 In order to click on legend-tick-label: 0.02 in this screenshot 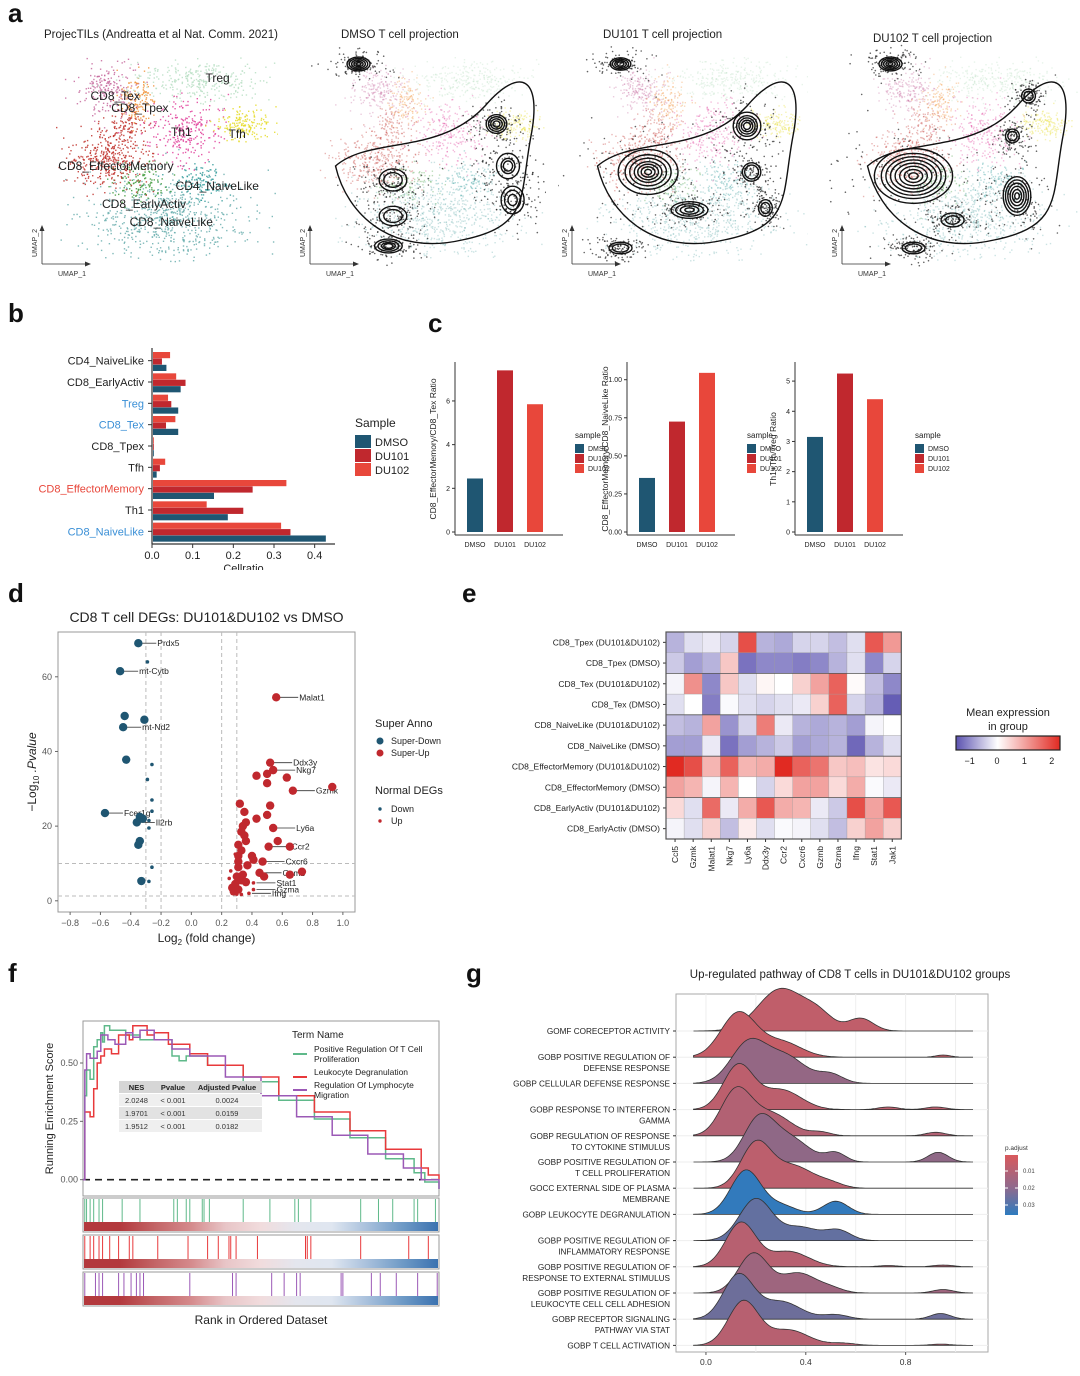, I will do `click(1029, 1189)`.